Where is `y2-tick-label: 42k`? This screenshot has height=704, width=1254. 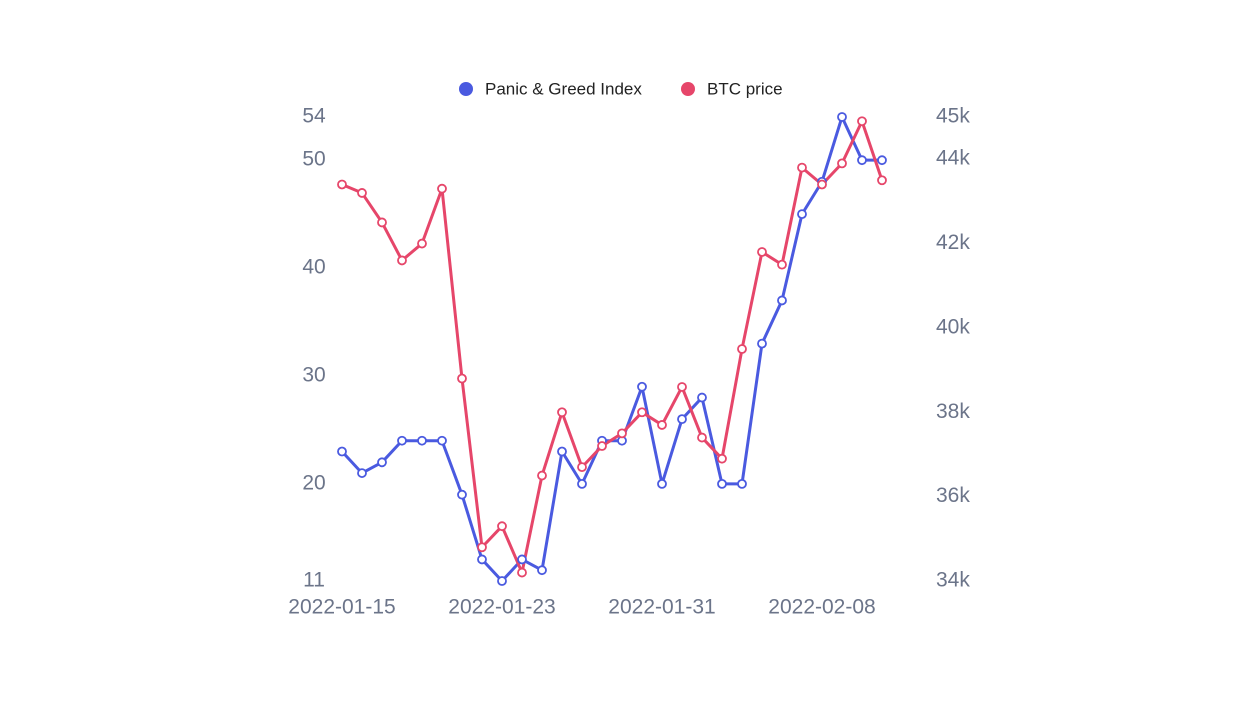 y2-tick-label: 42k is located at coordinates (953, 242).